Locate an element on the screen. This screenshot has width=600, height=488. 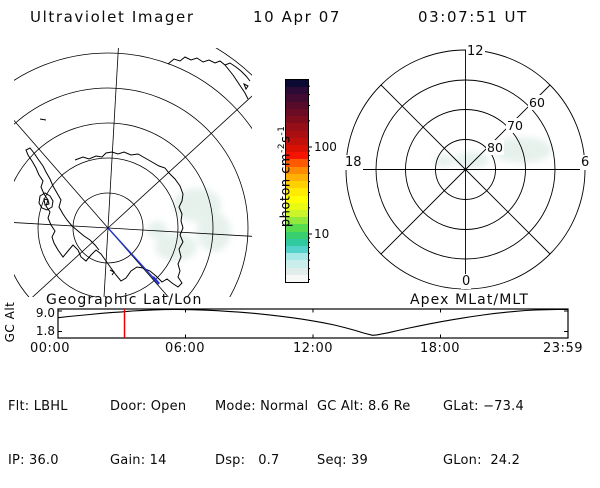
colorbar-unit-prefix: photon cm is located at coordinates (286, 190).